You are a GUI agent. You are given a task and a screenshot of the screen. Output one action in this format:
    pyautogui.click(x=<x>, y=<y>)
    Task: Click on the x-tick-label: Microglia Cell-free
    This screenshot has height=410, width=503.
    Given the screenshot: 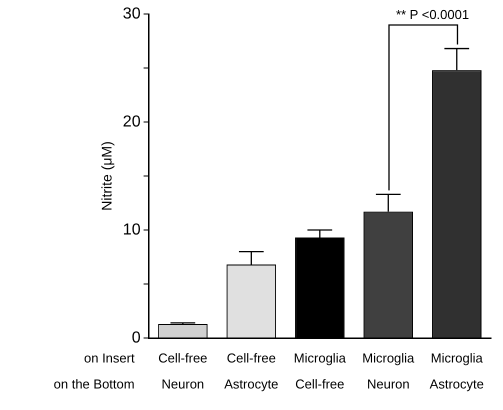 What is the action you would take?
    pyautogui.click(x=320, y=371)
    